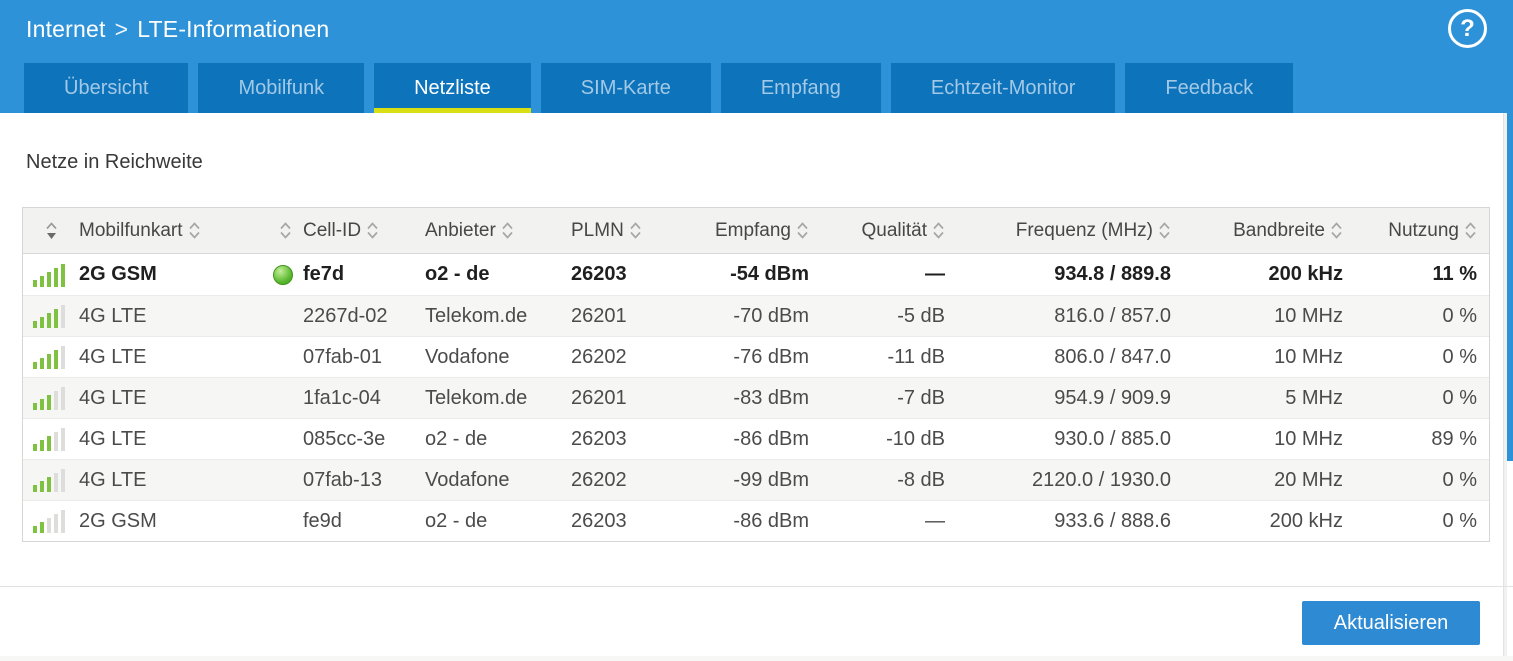 The image size is (1513, 661). Describe the element at coordinates (460, 230) in the screenshot. I see `header-label: Anbieter` at that location.